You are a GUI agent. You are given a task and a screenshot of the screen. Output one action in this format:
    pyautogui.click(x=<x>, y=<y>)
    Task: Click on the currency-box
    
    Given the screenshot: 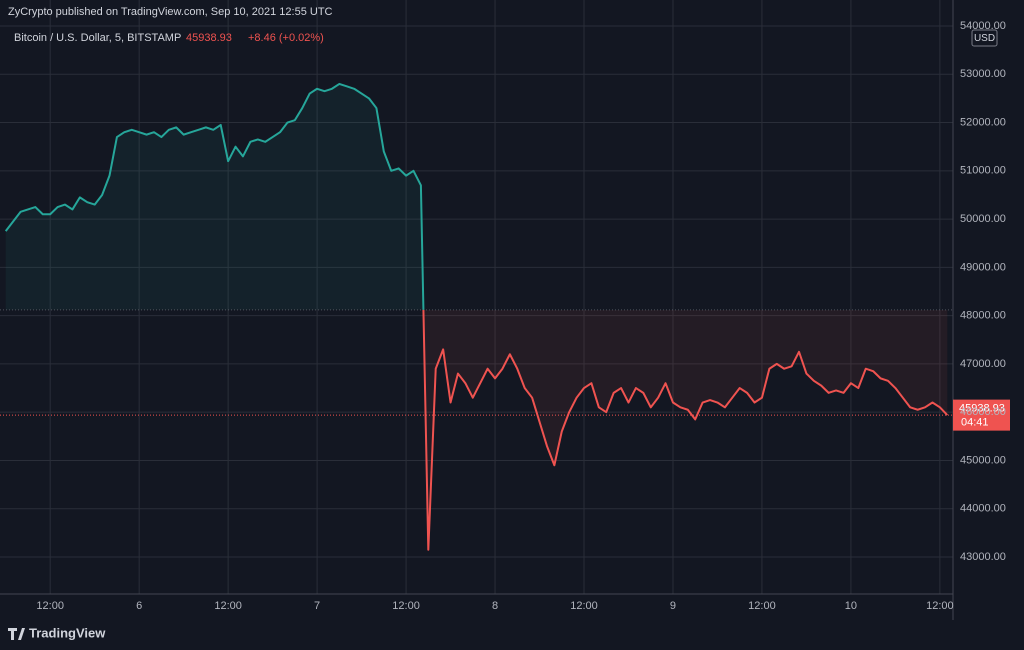 What is the action you would take?
    pyautogui.click(x=984, y=38)
    